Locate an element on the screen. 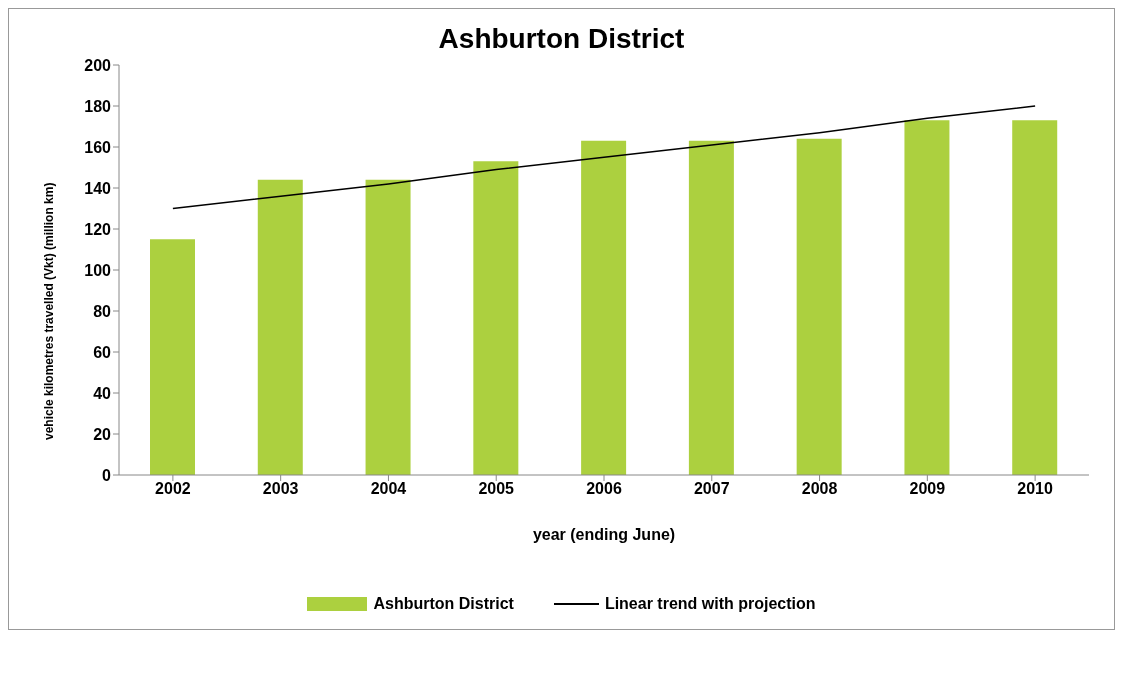  x-tick-label: 2004 is located at coordinates (388, 489).